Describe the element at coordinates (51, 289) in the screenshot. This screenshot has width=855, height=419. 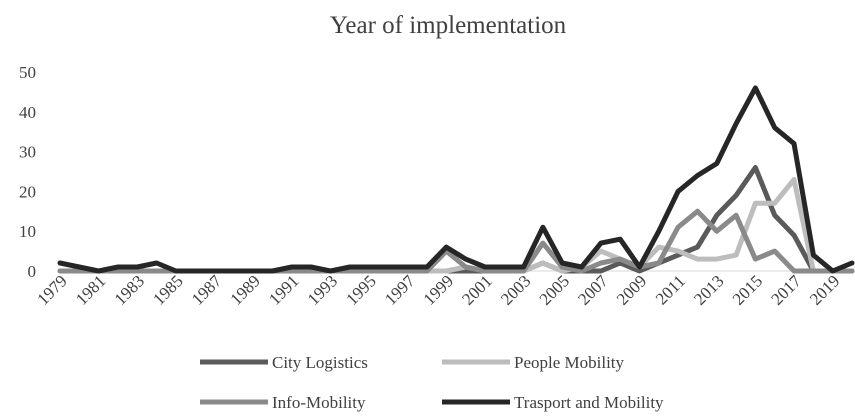
I see `x-tick-label: 1979` at that location.